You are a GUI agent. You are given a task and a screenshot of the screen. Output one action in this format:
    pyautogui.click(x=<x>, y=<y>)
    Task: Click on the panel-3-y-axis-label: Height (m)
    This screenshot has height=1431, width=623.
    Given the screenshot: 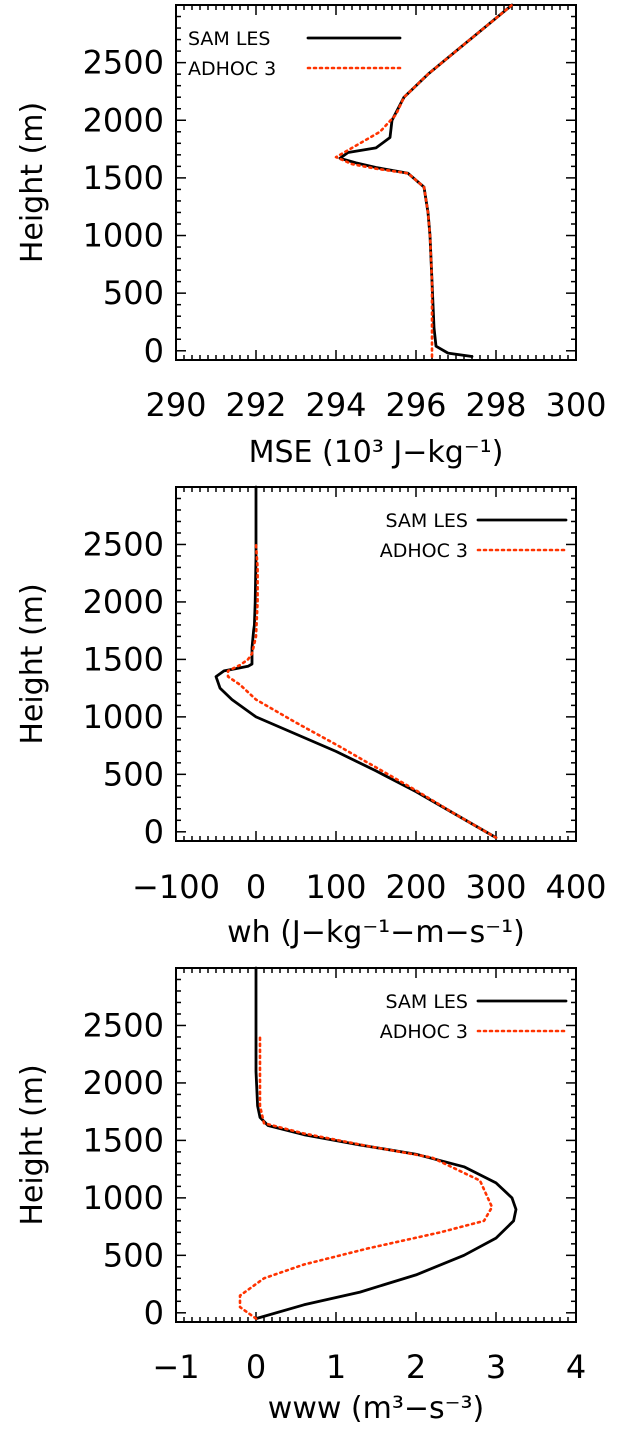 What is the action you would take?
    pyautogui.click(x=32, y=1144)
    